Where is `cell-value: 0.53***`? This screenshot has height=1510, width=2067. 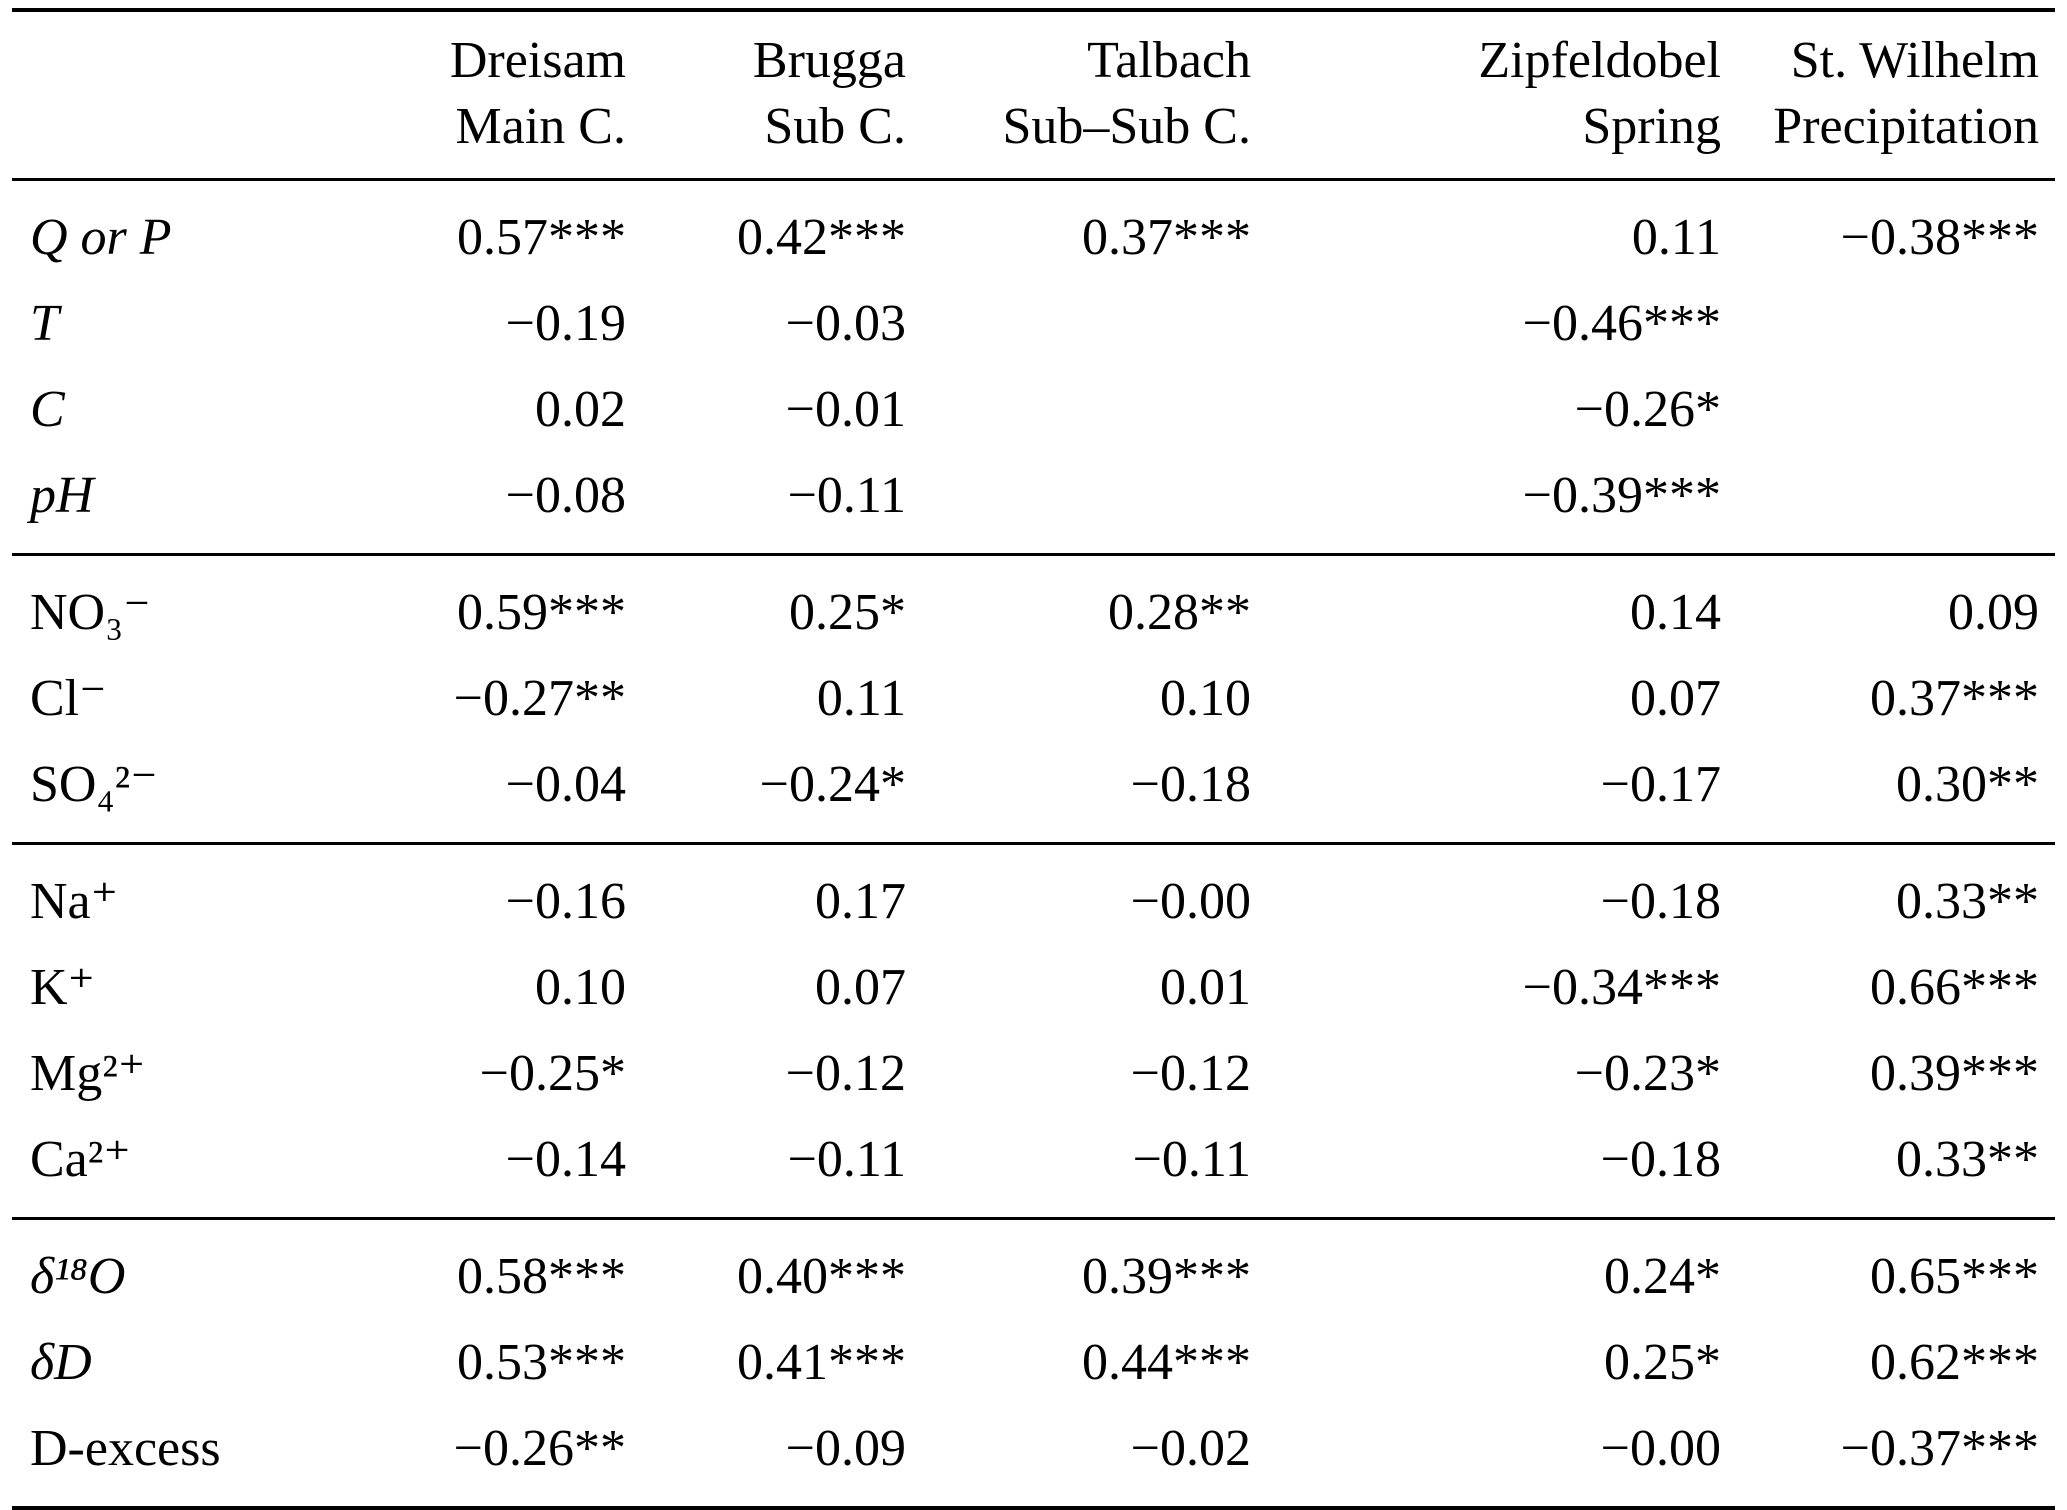
cell-value: 0.53*** is located at coordinates (541, 1362).